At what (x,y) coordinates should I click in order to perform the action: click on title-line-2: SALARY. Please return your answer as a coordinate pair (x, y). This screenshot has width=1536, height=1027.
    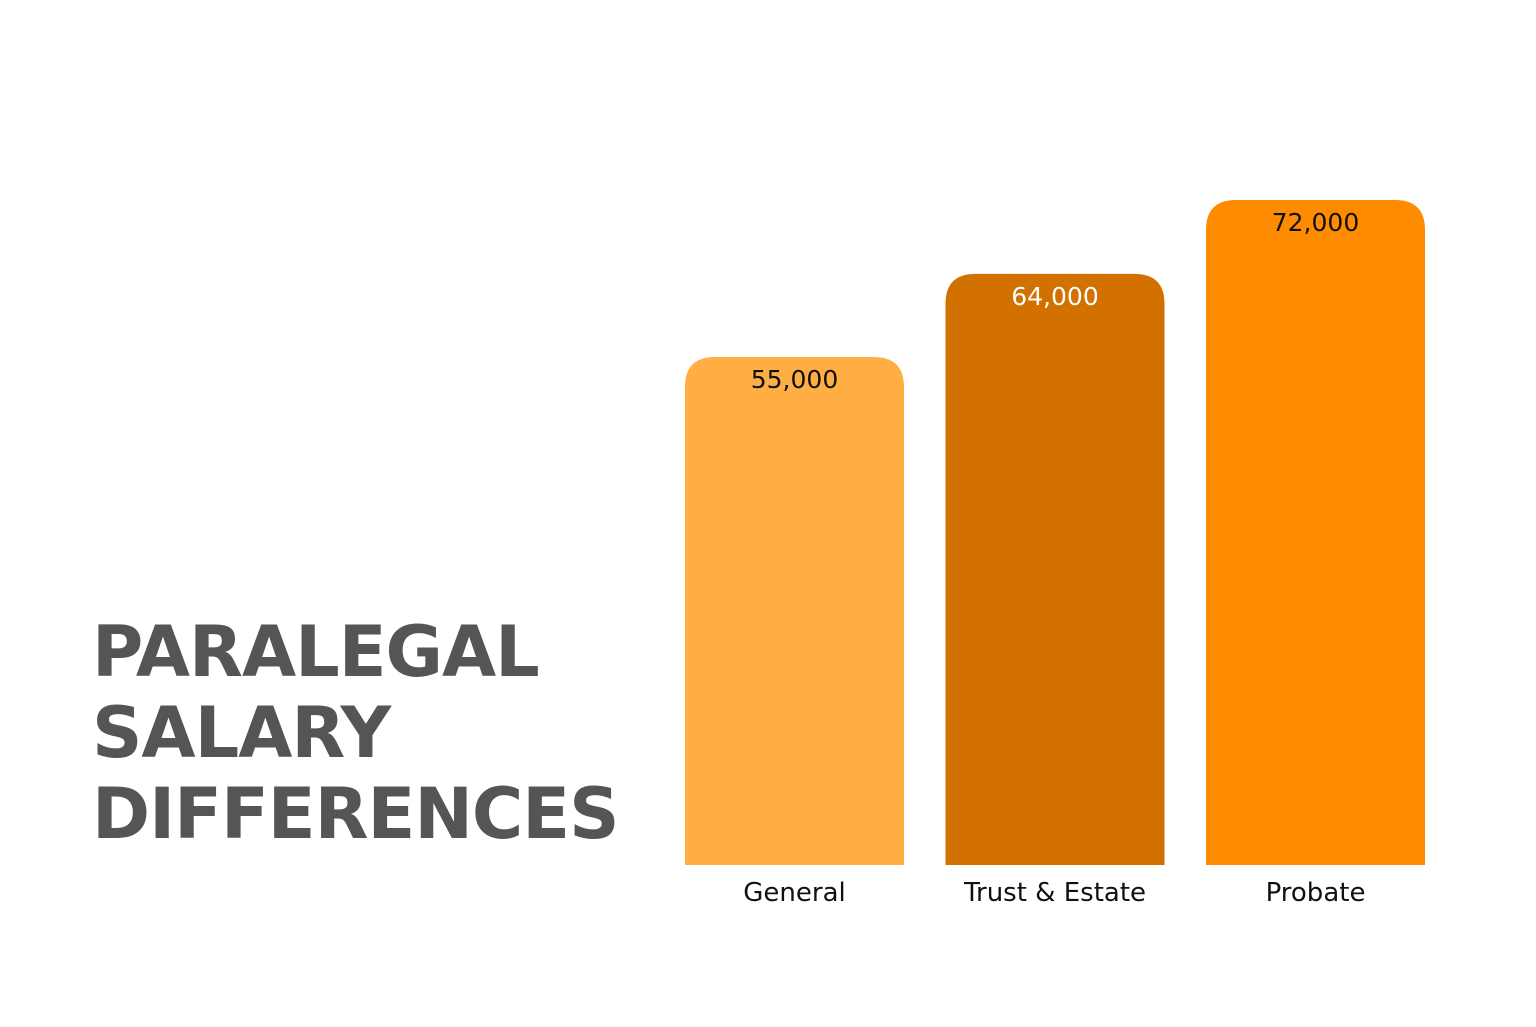
    Looking at the image, I should click on (241, 733).